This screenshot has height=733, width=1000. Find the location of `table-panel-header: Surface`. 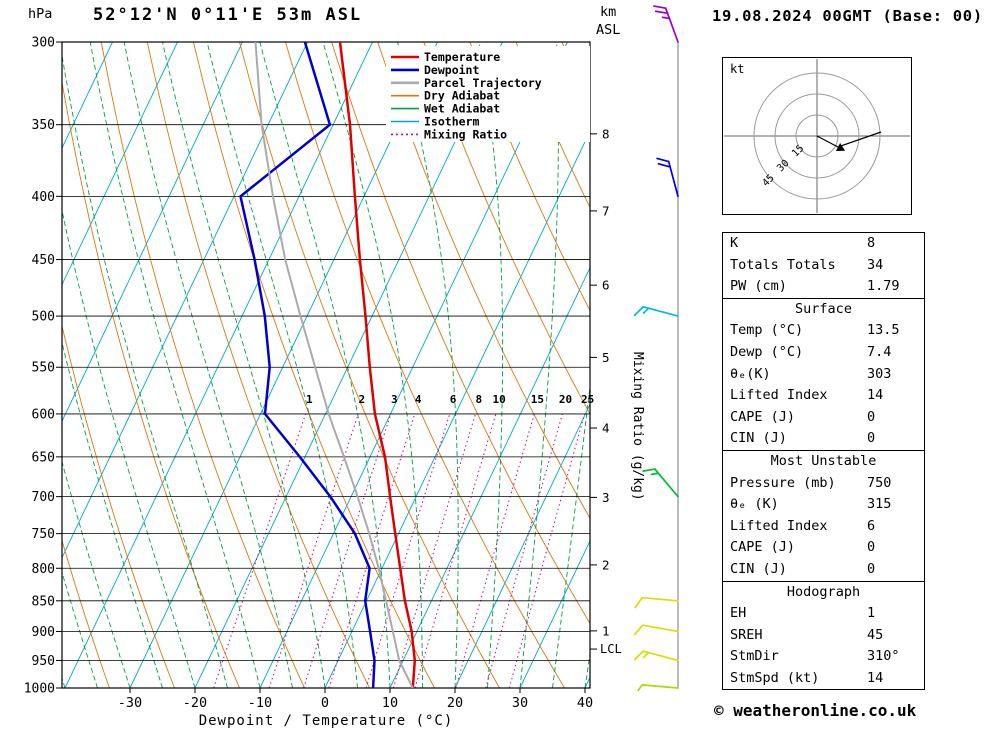

table-panel-header: Surface is located at coordinates (823, 308).